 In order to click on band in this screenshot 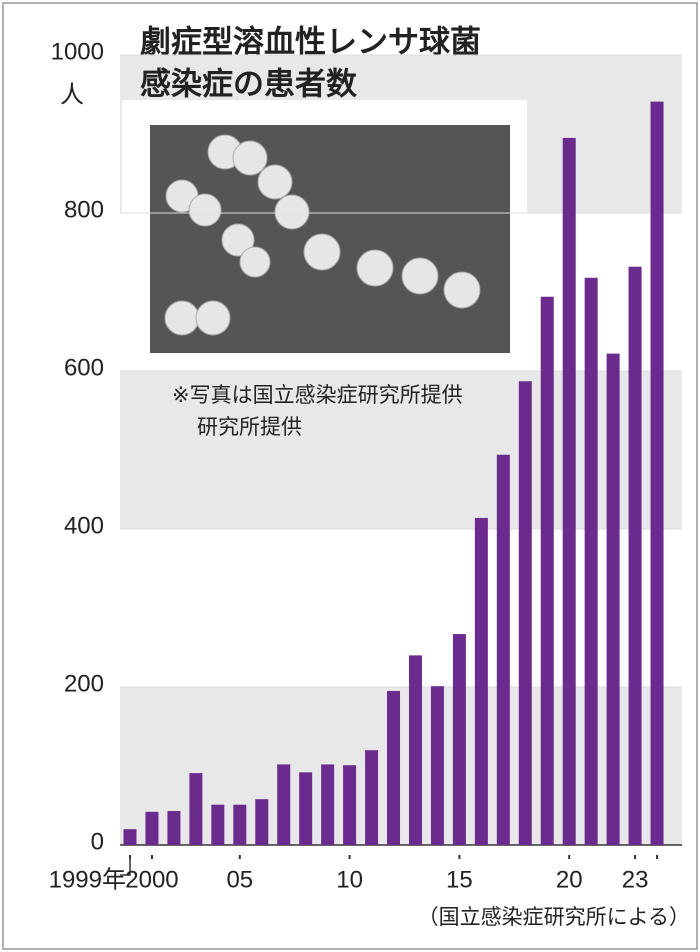, I will do `click(401, 766)`.